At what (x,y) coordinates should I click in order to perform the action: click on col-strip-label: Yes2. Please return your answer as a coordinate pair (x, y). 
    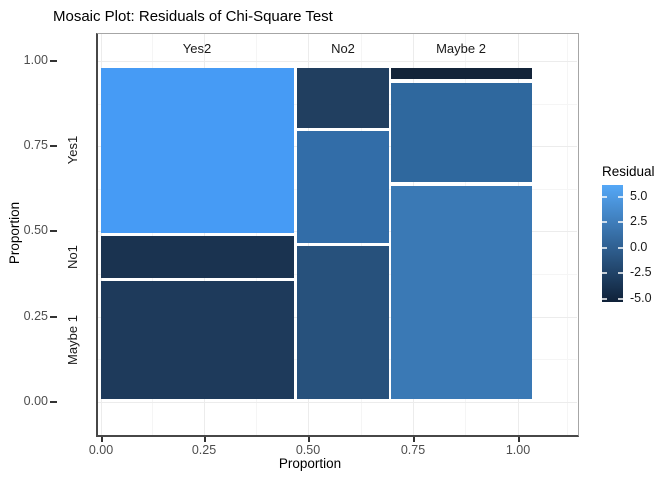
    Looking at the image, I should click on (197, 48).